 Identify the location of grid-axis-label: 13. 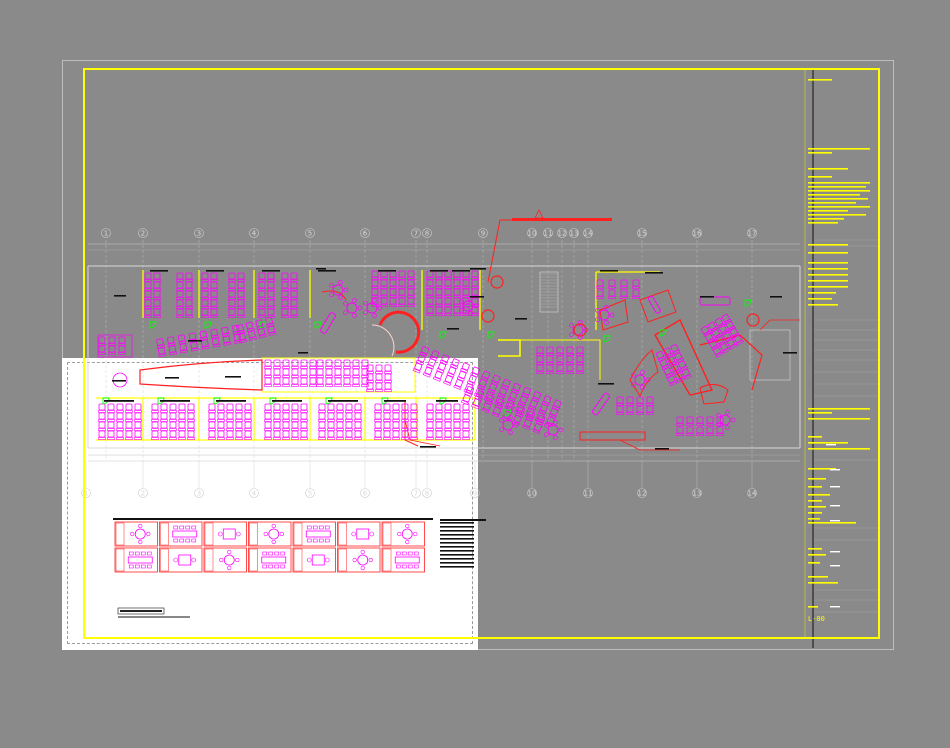
(574, 234).